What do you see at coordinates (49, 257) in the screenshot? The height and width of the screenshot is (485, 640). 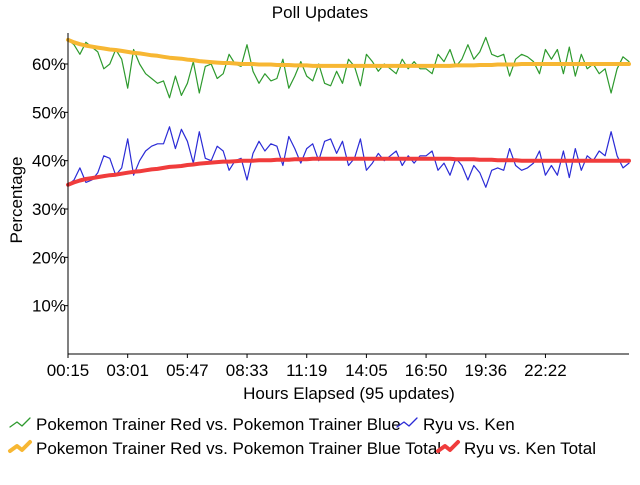 I see `y-tick-label: 20%` at bounding box center [49, 257].